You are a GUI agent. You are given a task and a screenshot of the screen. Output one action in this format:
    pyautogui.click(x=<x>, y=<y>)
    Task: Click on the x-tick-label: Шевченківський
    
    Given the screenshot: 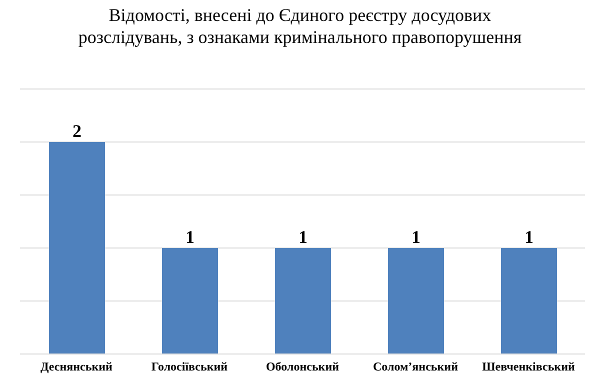 What is the action you would take?
    pyautogui.click(x=528, y=367)
    